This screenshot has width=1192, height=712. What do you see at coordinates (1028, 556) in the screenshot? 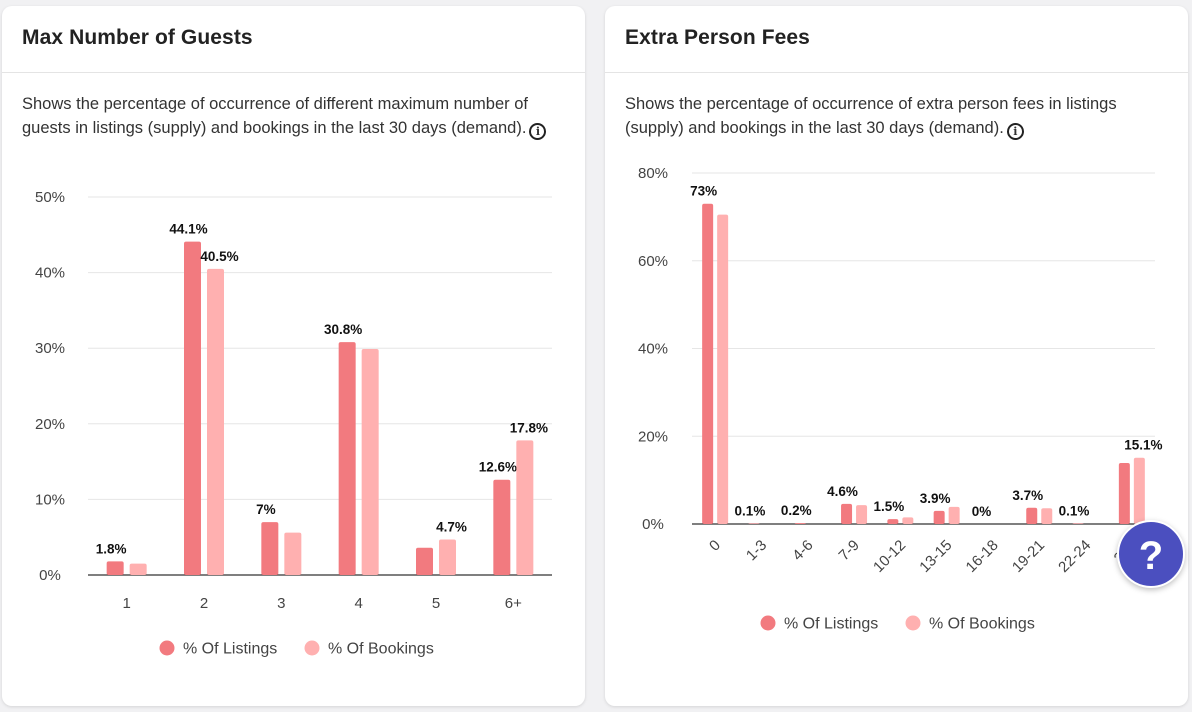
I see `x-tick-label: 19-21` at bounding box center [1028, 556].